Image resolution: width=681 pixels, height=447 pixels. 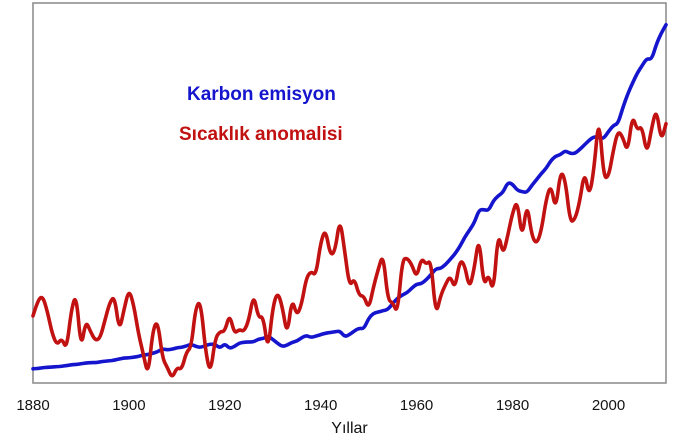 What do you see at coordinates (32, 405) in the screenshot?
I see `x-tick-1880: 1880` at bounding box center [32, 405].